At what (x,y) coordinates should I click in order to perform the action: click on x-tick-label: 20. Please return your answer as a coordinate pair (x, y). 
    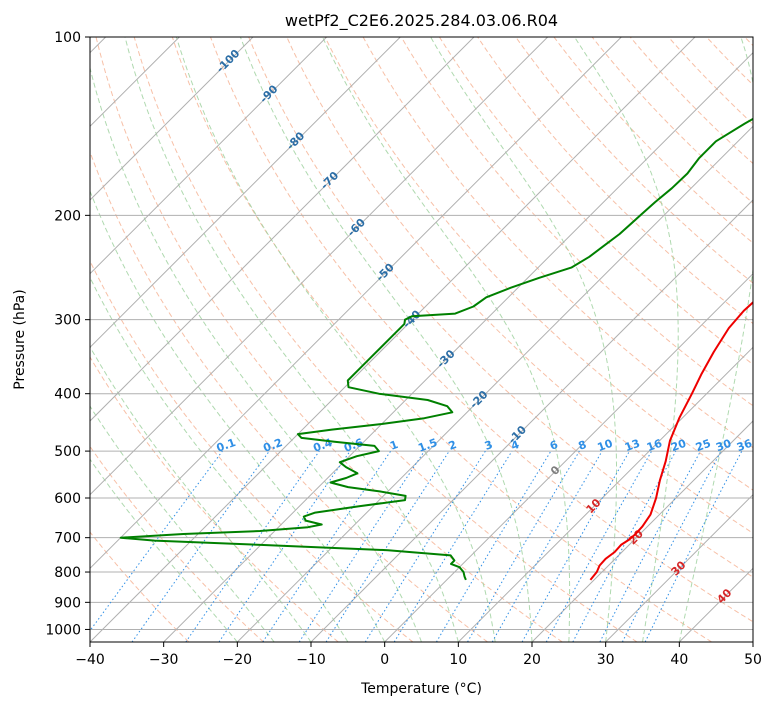
    Looking at the image, I should click on (532, 660).